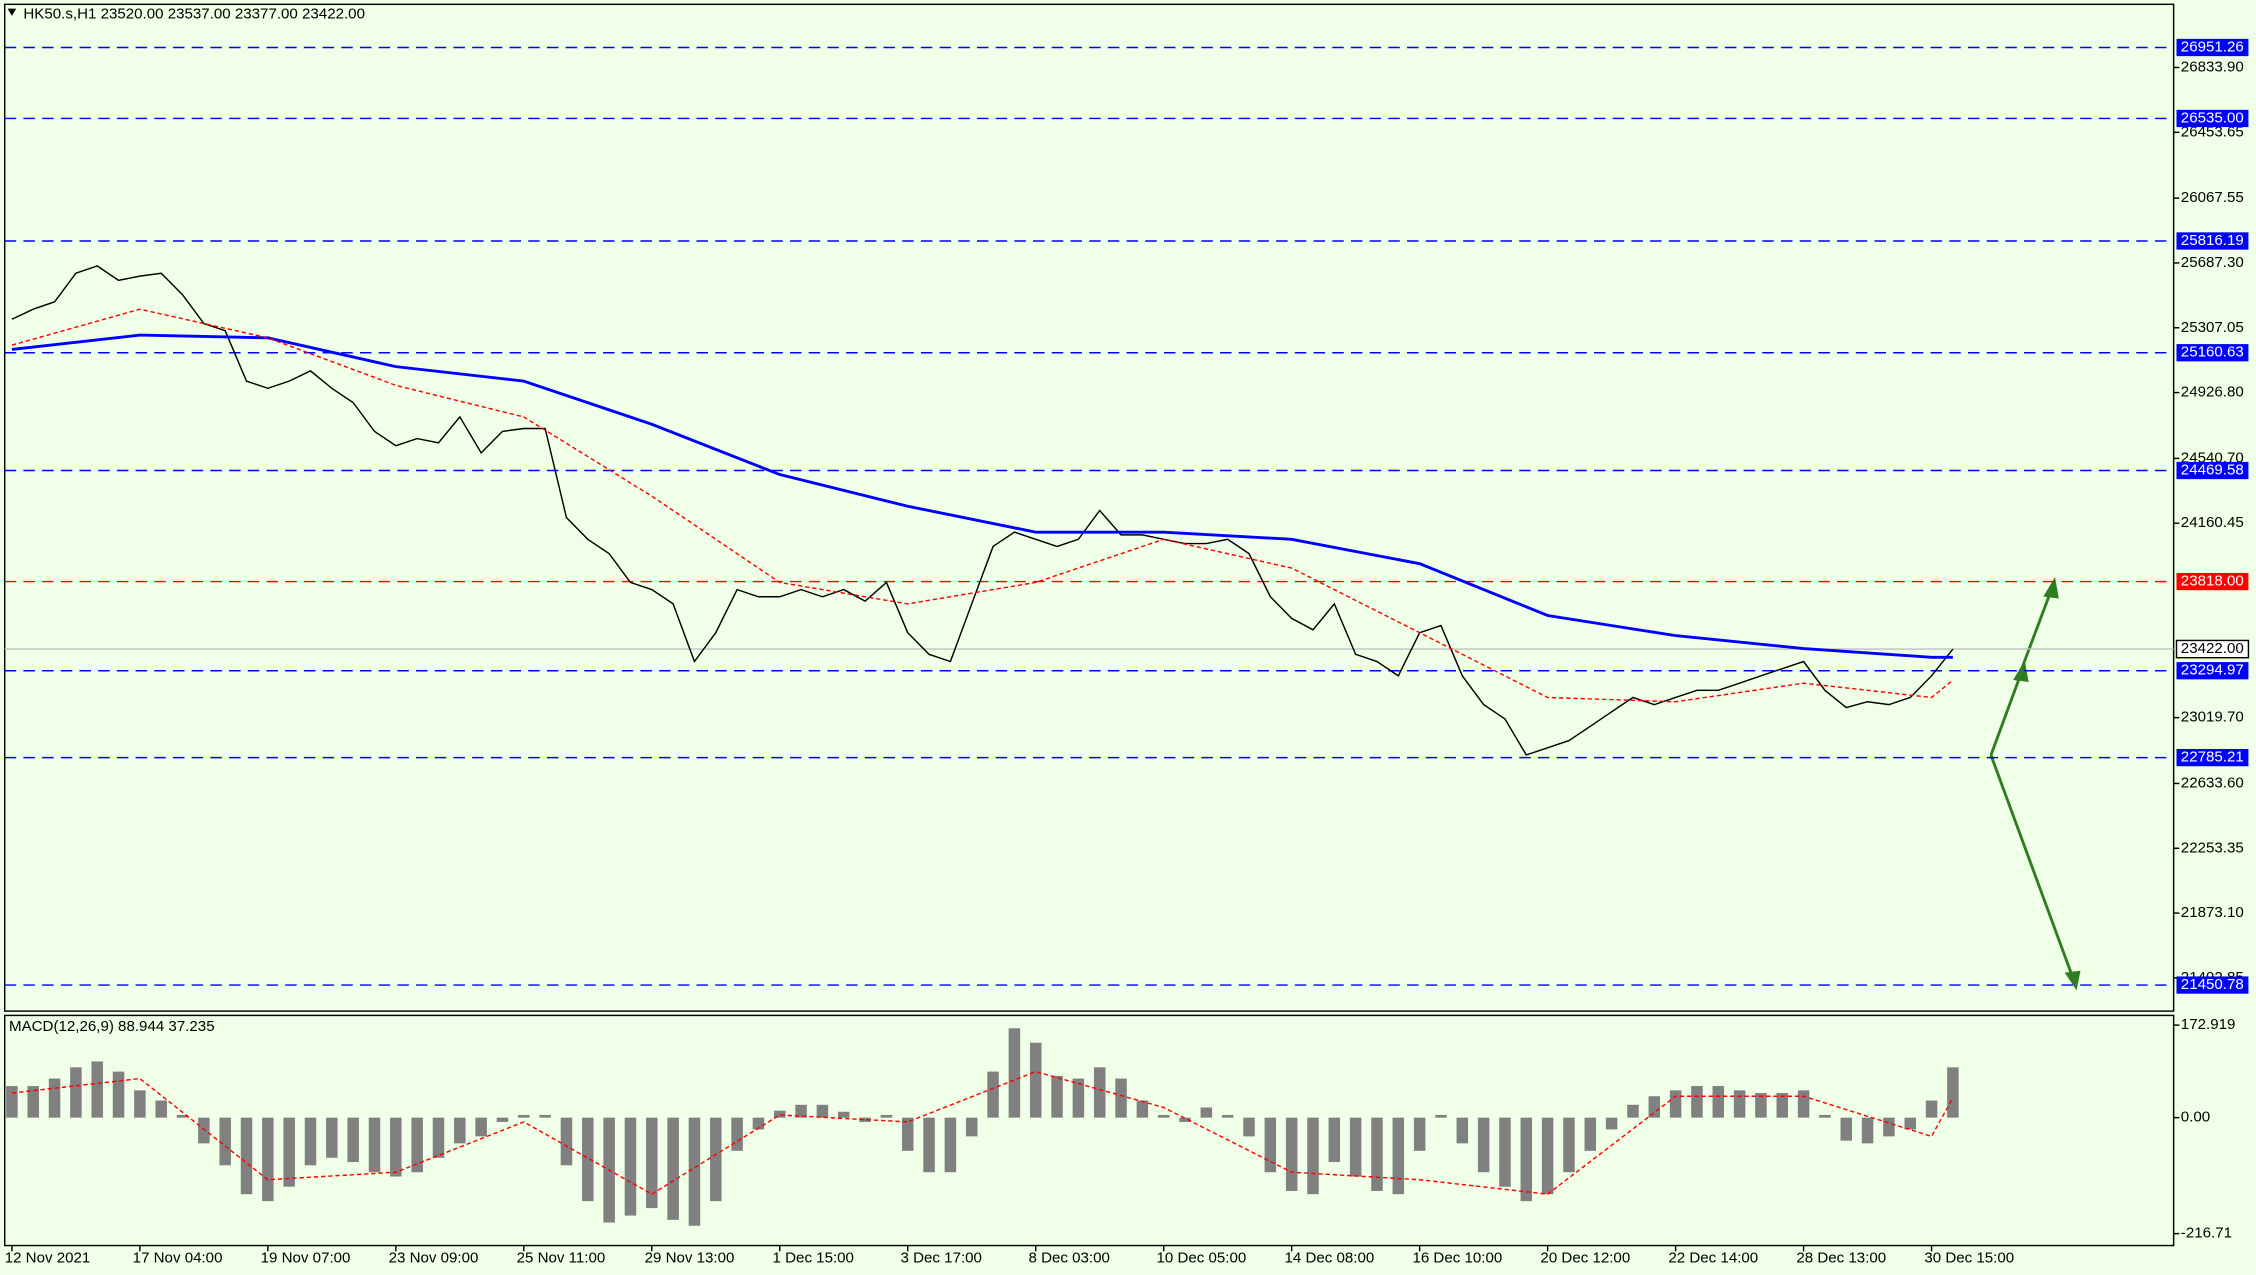 The width and height of the screenshot is (2256, 1275). I want to click on x-tick-label: 23 Nov 09:00, so click(434, 1257).